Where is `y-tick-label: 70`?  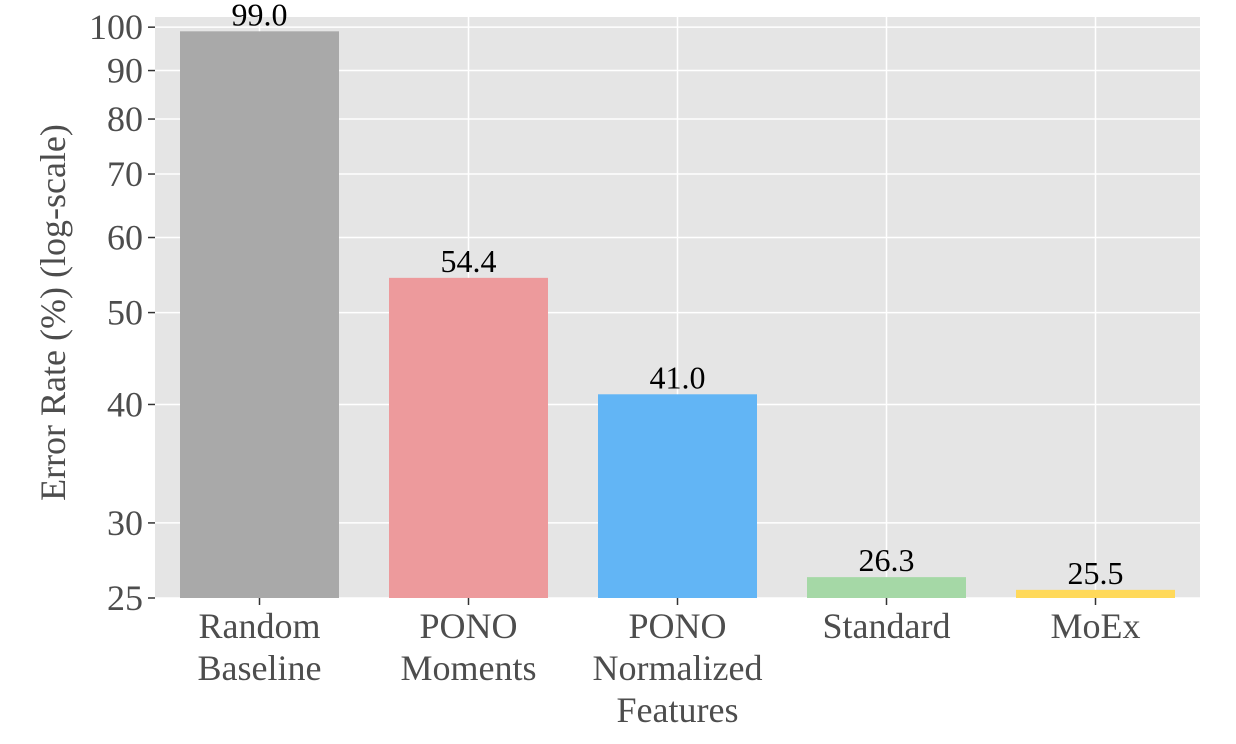 y-tick-label: 70 is located at coordinates (125, 174).